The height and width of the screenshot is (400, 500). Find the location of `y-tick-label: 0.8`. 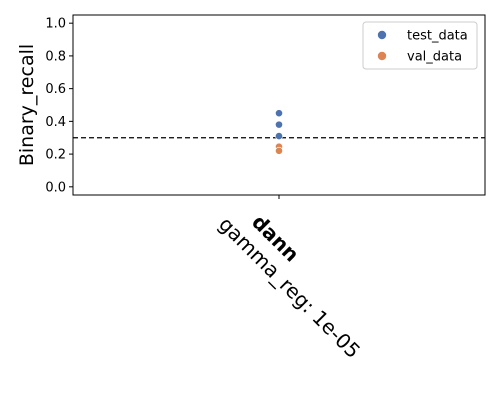

y-tick-label: 0.8 is located at coordinates (55, 56).